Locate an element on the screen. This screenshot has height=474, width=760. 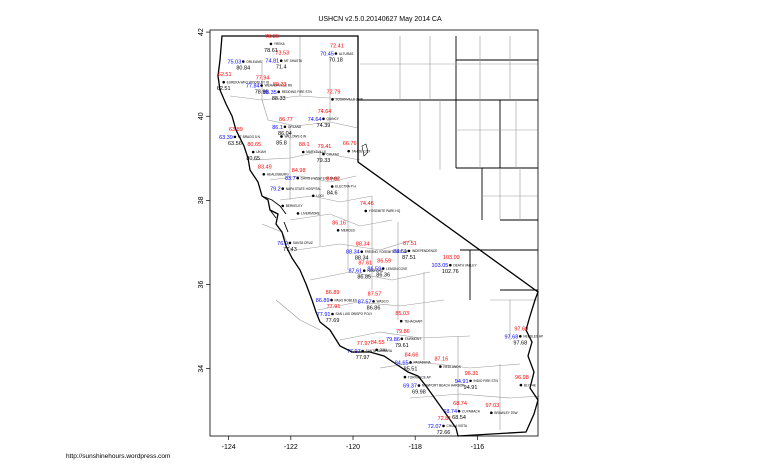
station-value-black: 88.33 is located at coordinates (279, 99).